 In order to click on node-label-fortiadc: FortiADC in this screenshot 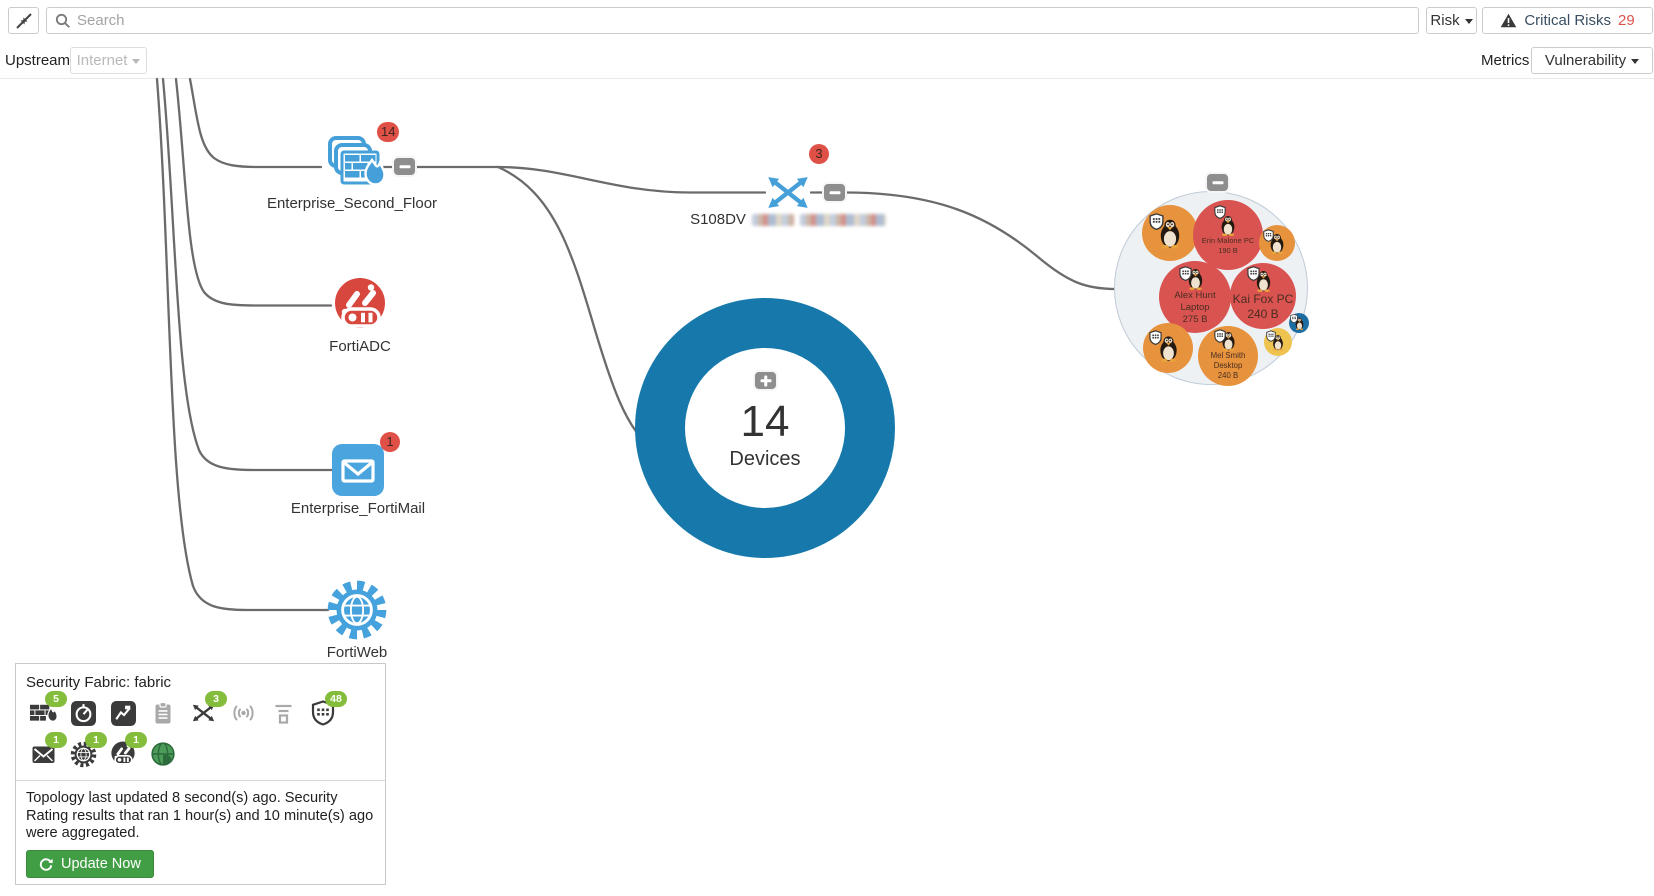, I will do `click(360, 346)`.